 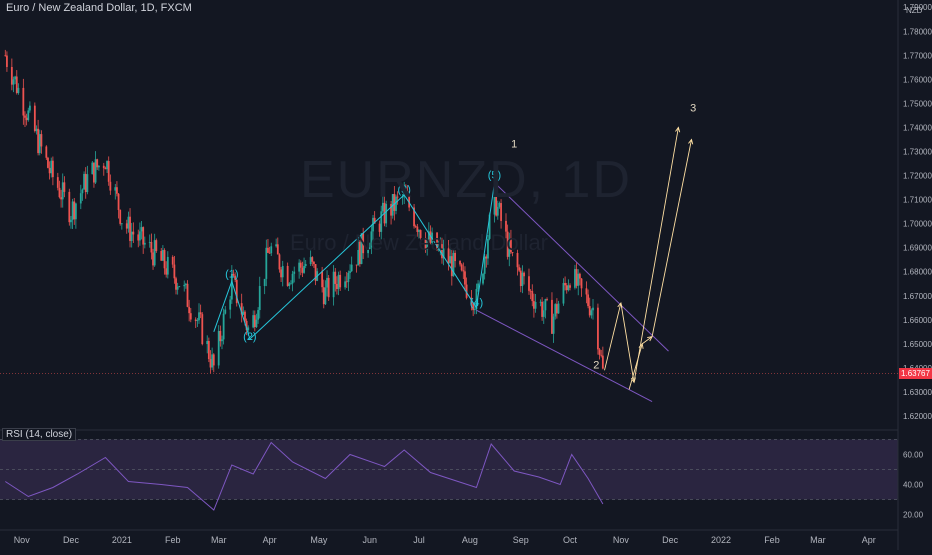 I want to click on rsi-tick-label: 20.00, so click(x=913, y=515).